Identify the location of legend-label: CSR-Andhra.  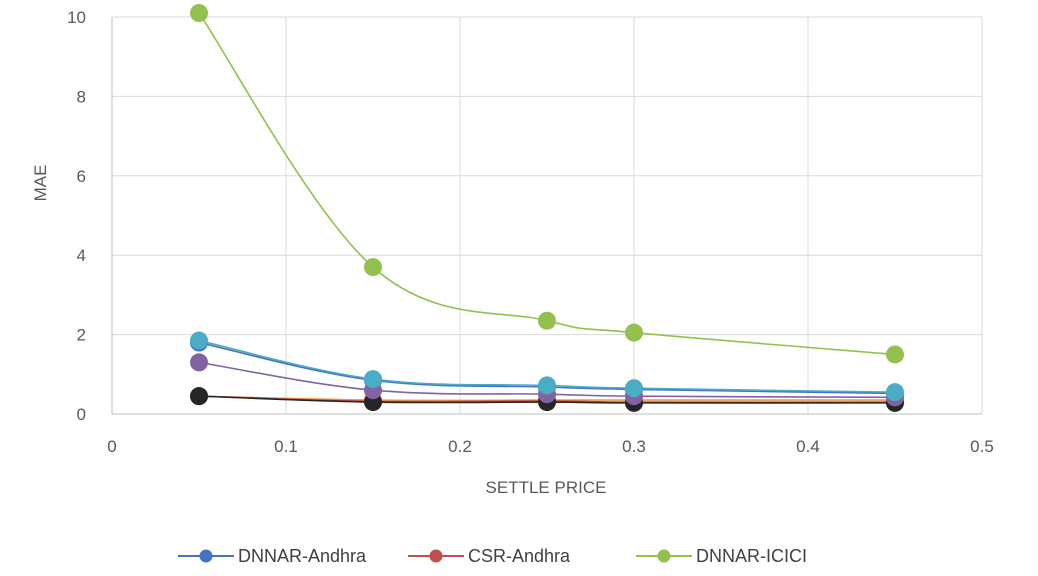
(519, 556).